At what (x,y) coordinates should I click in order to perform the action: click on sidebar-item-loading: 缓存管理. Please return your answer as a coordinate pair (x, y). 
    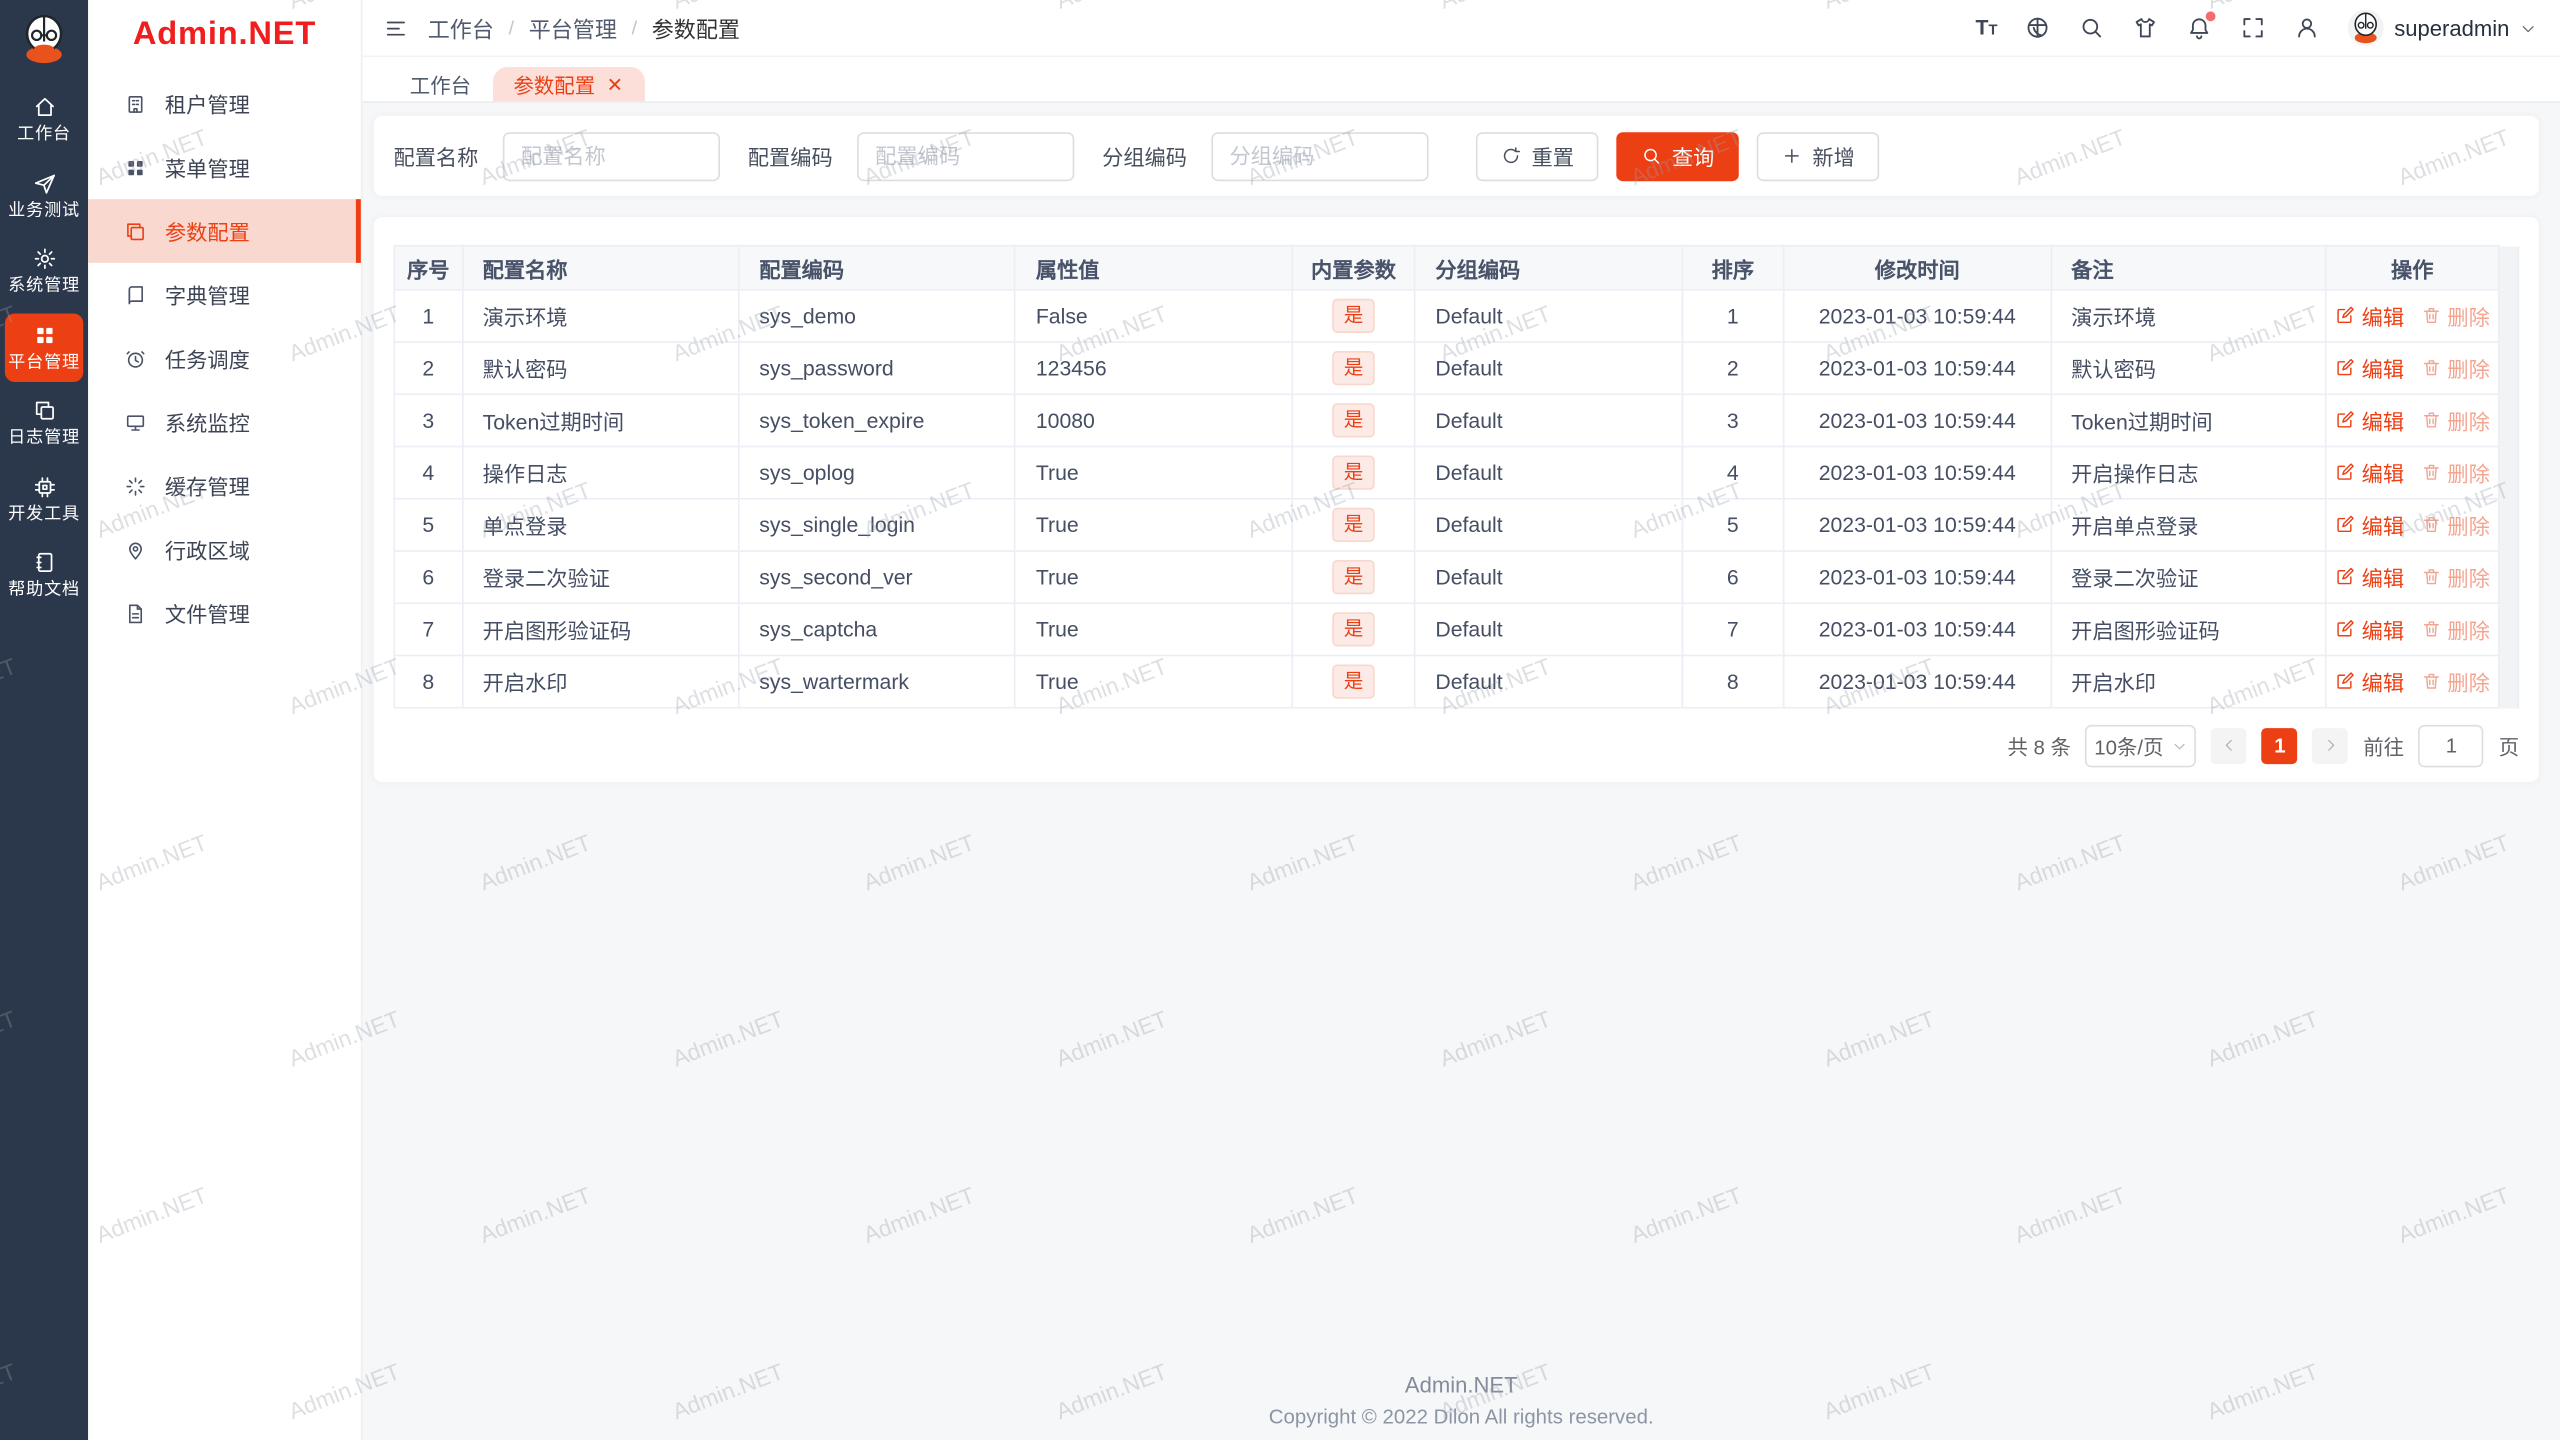
    Looking at the image, I should click on (224, 486).